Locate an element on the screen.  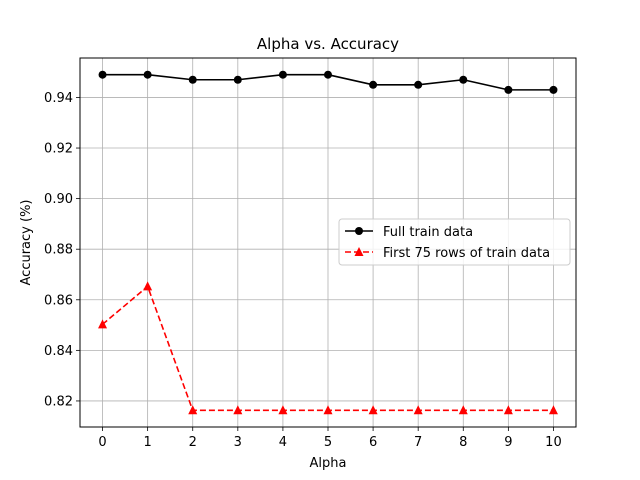
x-tick-label-1: 1 is located at coordinates (147, 442).